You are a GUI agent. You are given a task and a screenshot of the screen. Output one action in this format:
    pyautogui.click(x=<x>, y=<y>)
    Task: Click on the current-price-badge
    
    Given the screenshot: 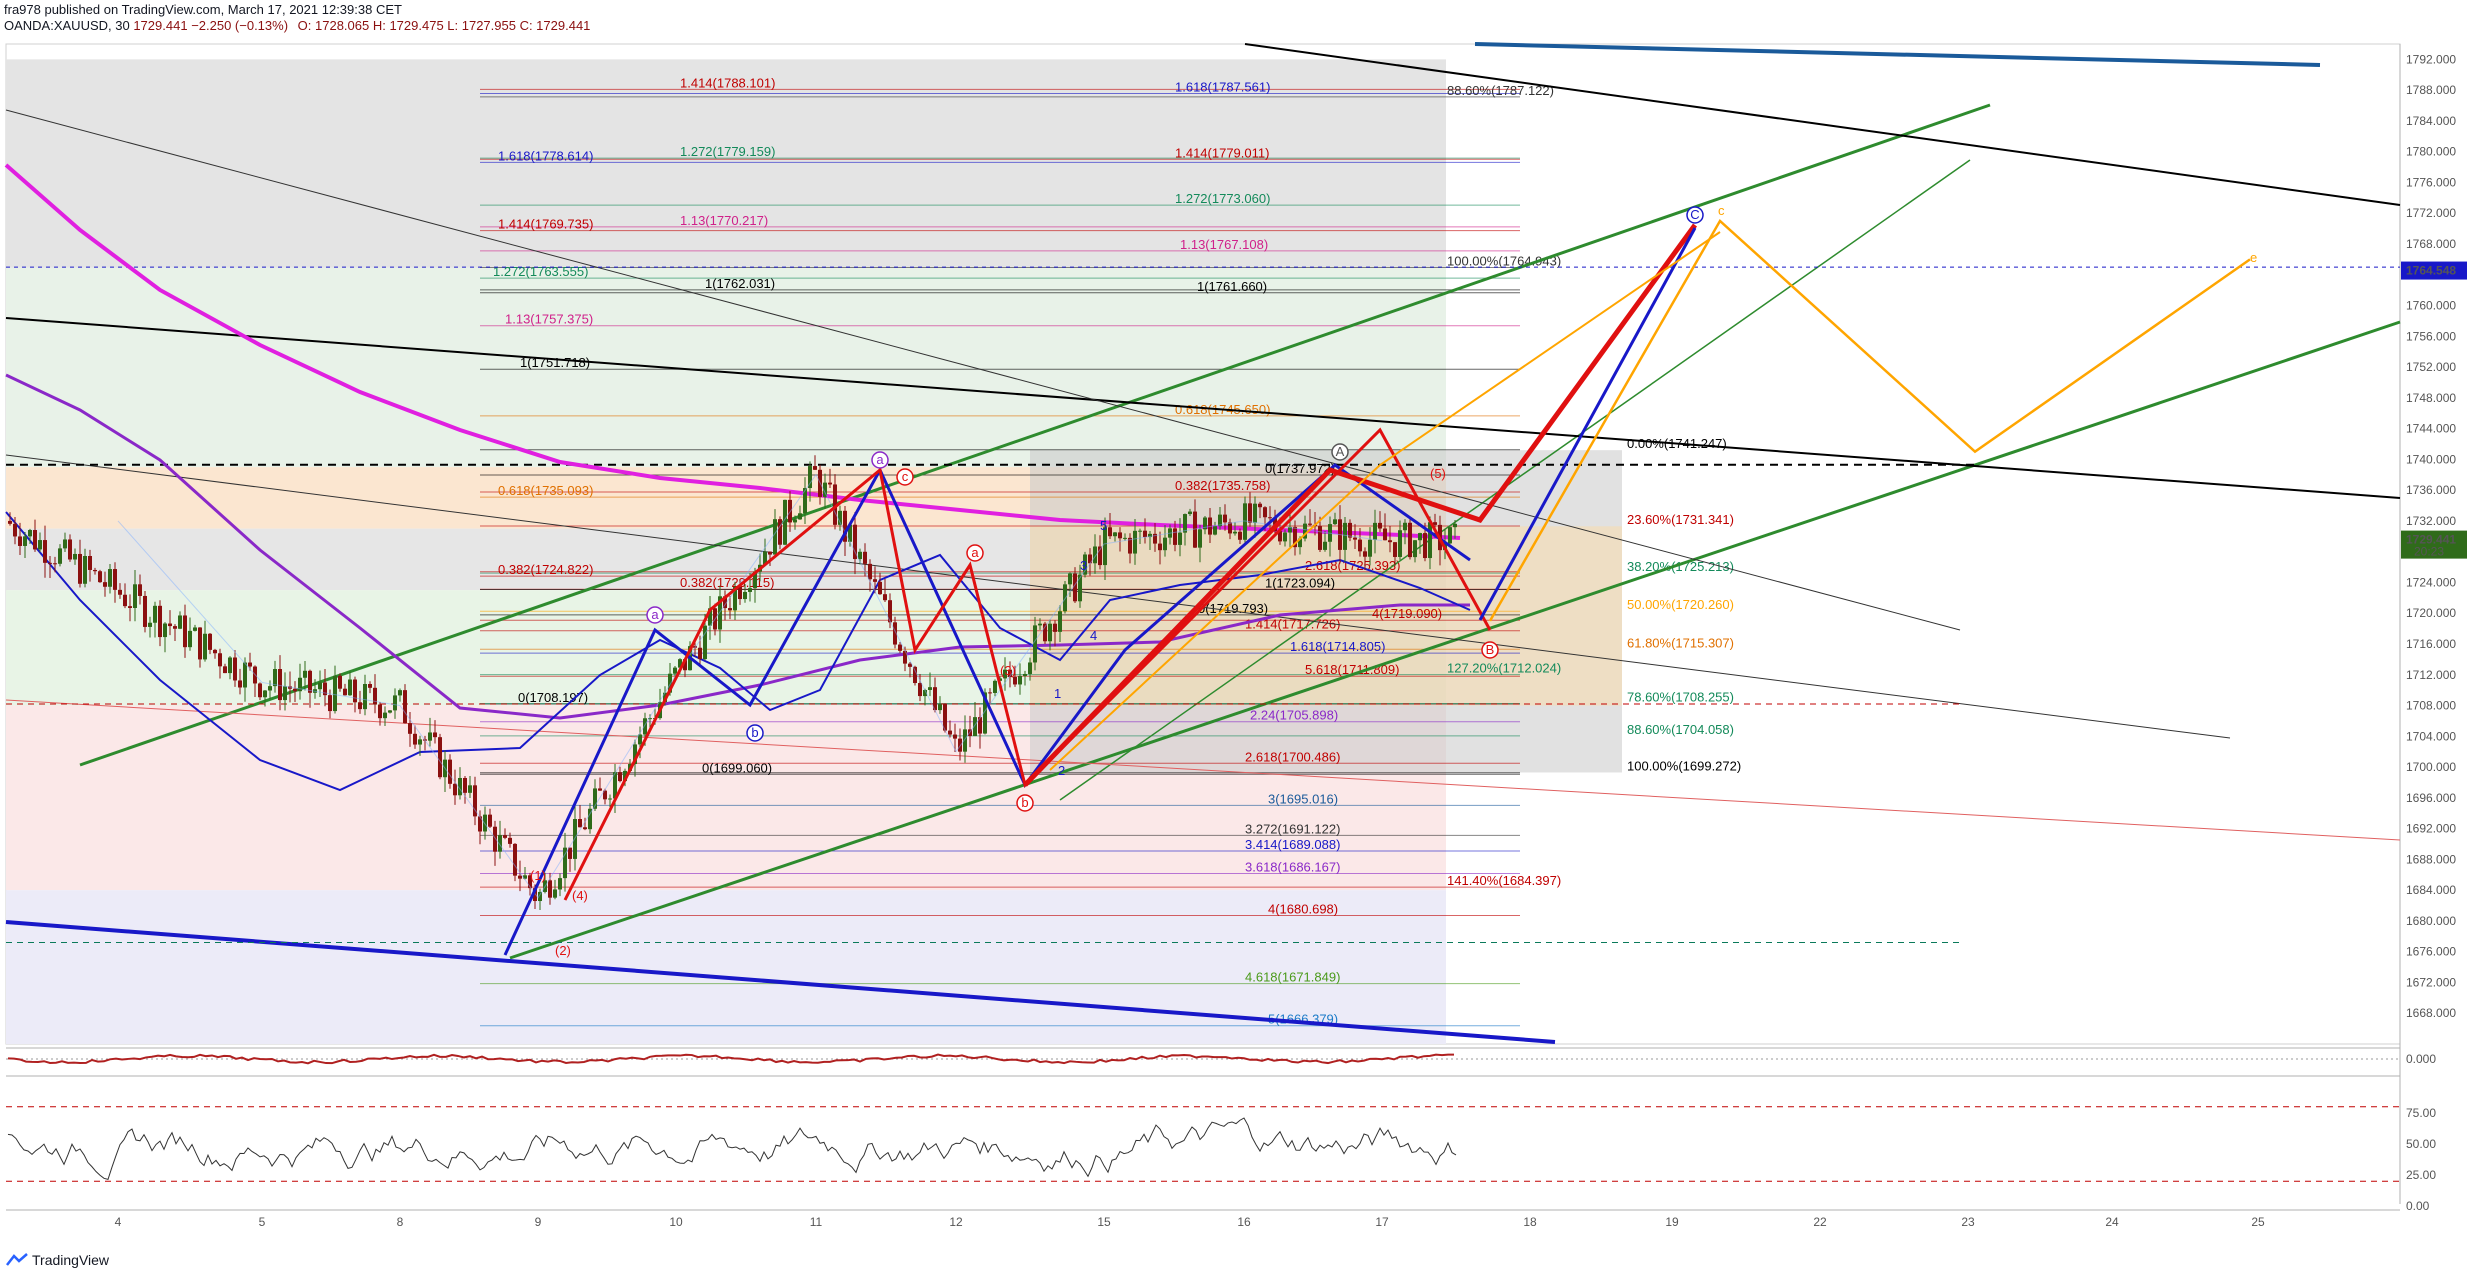 What is the action you would take?
    pyautogui.click(x=2434, y=544)
    